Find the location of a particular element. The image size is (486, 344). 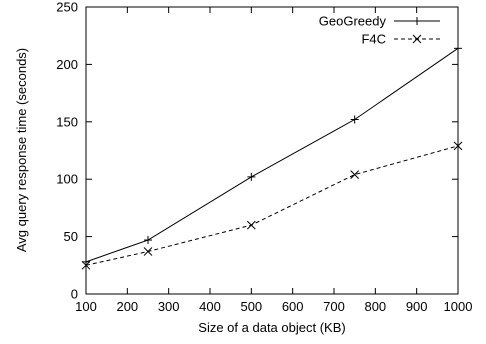

x-tick-label: 1000 is located at coordinates (458, 306).